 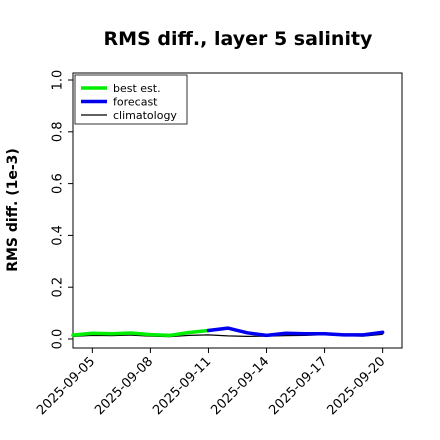 What do you see at coordinates (58, 235) in the screenshot?
I see `y-tick-label: 0.4` at bounding box center [58, 235].